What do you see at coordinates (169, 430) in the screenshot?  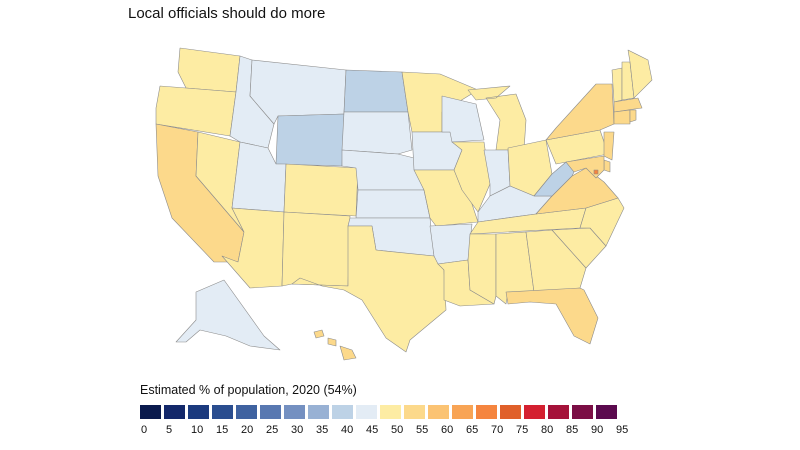 I see `legend-label-5: 5` at bounding box center [169, 430].